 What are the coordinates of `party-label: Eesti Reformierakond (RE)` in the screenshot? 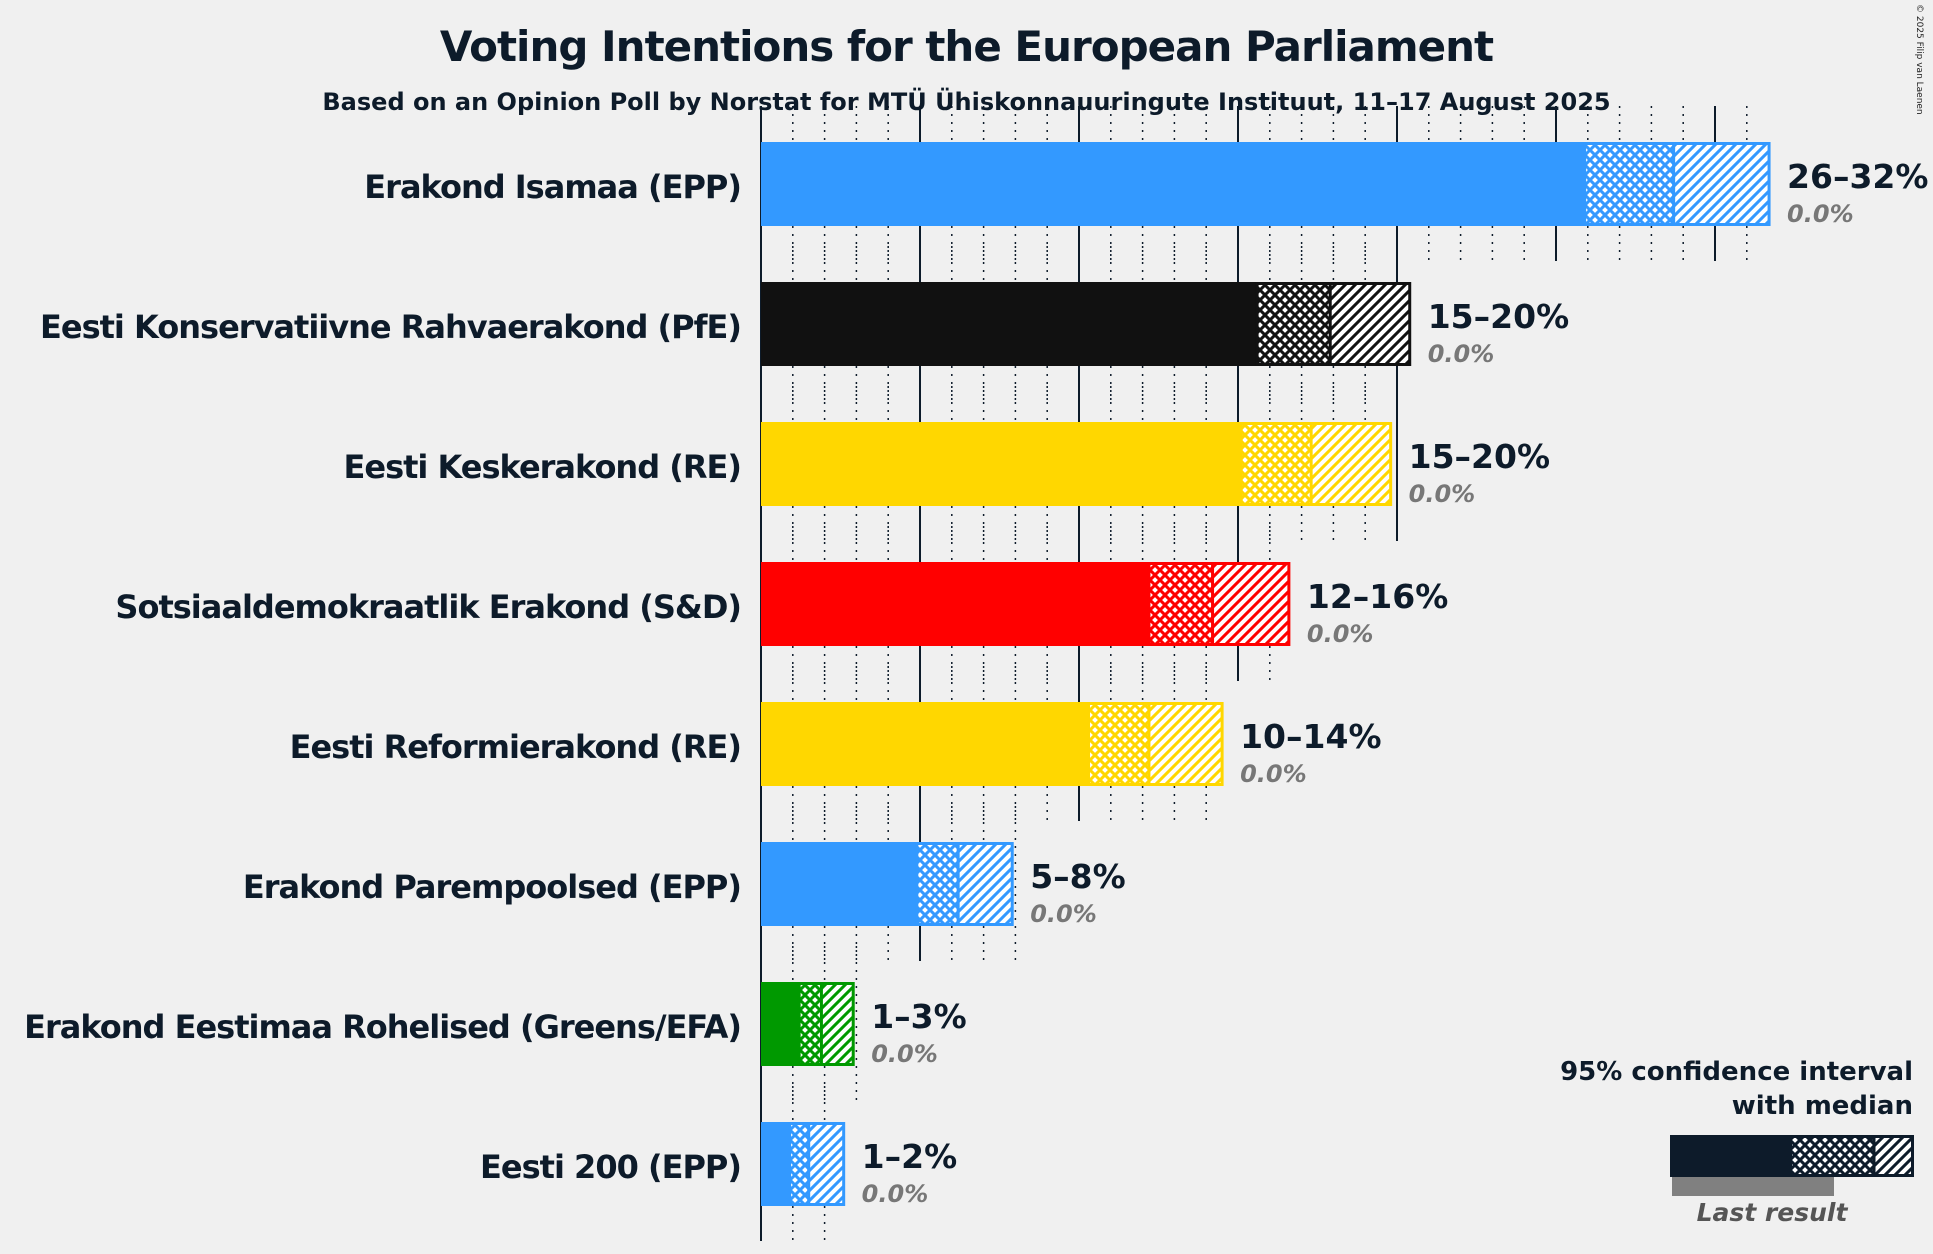 It's located at (515, 747).